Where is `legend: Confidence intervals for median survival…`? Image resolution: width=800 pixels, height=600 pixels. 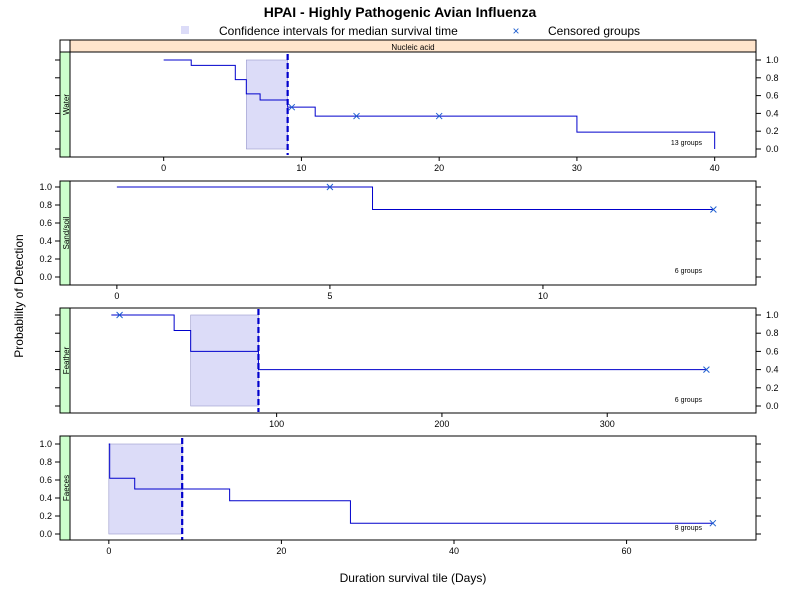 legend: Confidence intervals for median survival… is located at coordinates (410, 31).